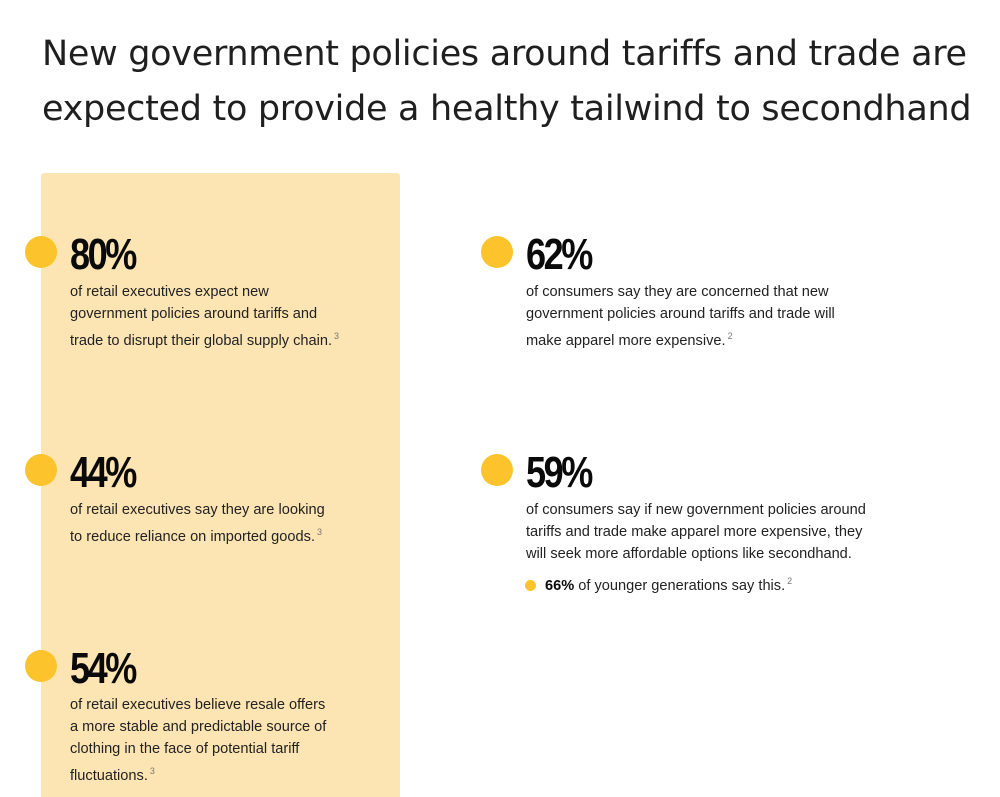 The height and width of the screenshot is (797, 1000). What do you see at coordinates (560, 586) in the screenshot?
I see `note-value: 66%` at bounding box center [560, 586].